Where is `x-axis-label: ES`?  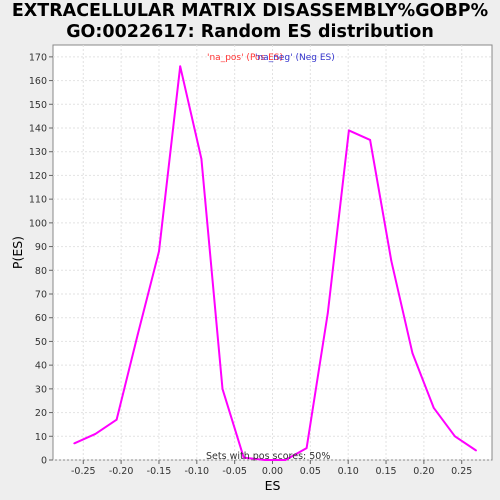 x-axis-label: ES is located at coordinates (273, 485).